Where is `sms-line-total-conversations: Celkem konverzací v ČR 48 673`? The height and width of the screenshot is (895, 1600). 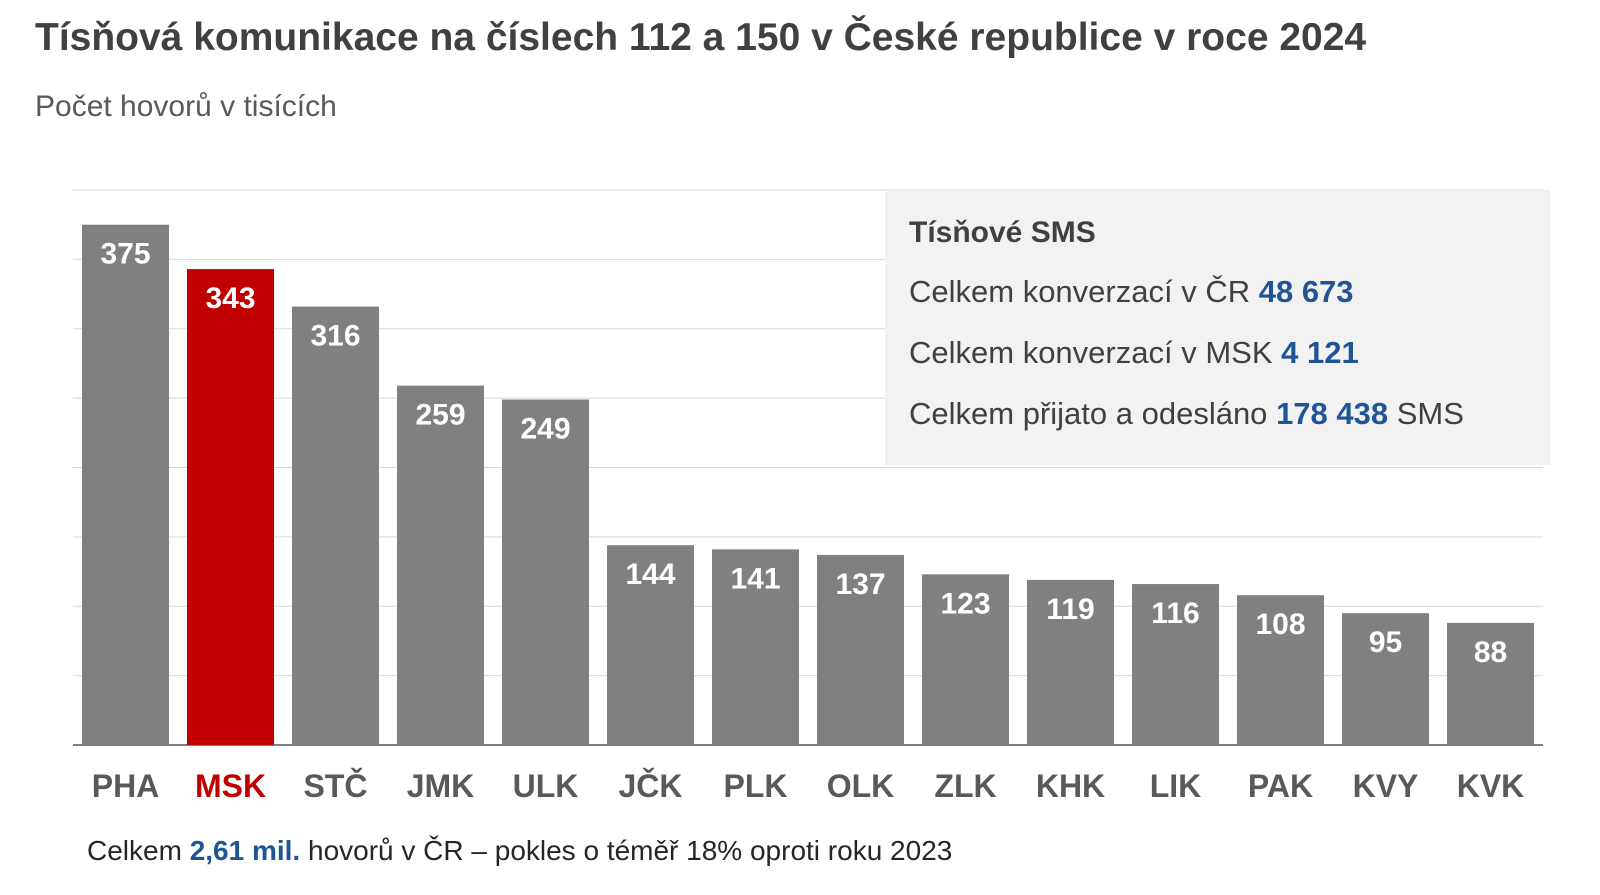
sms-line-total-conversations: Celkem konverzací v ČR 48 673 is located at coordinates (1131, 292).